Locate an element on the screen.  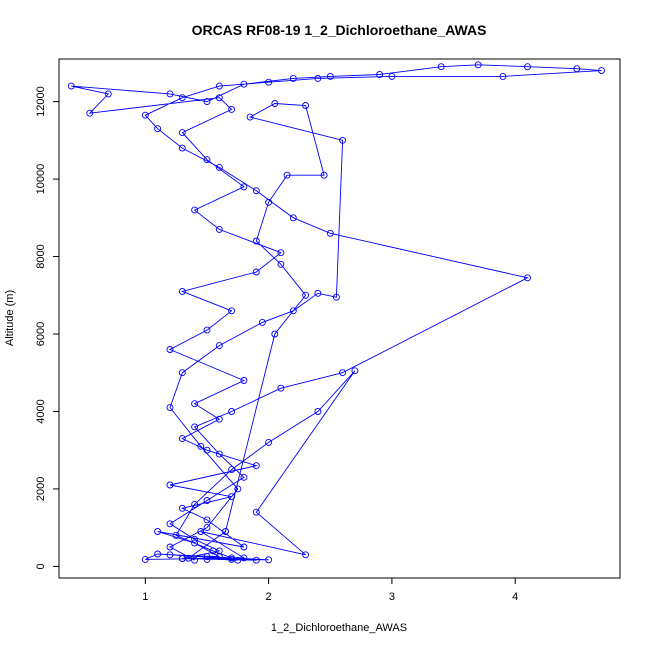
x-tick-label: 2 is located at coordinates (269, 597).